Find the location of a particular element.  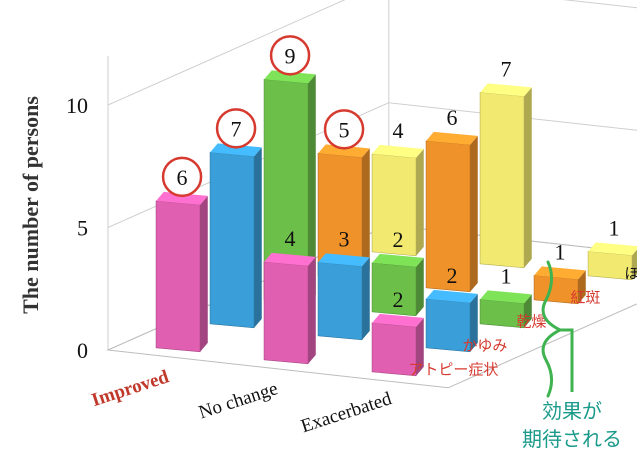

category-label: Exacerbated is located at coordinates (346, 412).